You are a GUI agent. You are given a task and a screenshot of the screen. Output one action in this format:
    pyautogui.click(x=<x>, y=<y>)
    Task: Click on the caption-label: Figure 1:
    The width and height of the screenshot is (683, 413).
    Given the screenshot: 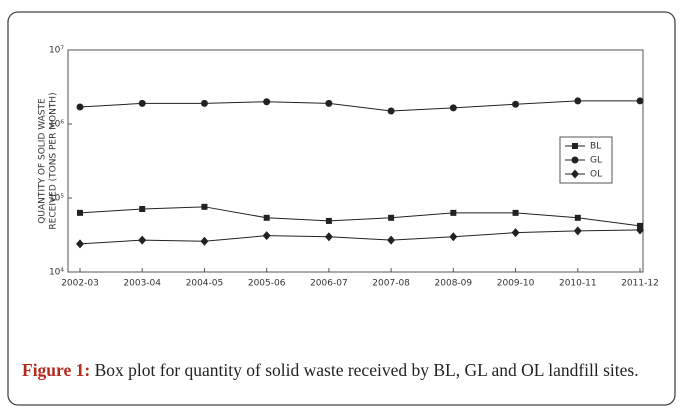 What is the action you would take?
    pyautogui.click(x=56, y=370)
    